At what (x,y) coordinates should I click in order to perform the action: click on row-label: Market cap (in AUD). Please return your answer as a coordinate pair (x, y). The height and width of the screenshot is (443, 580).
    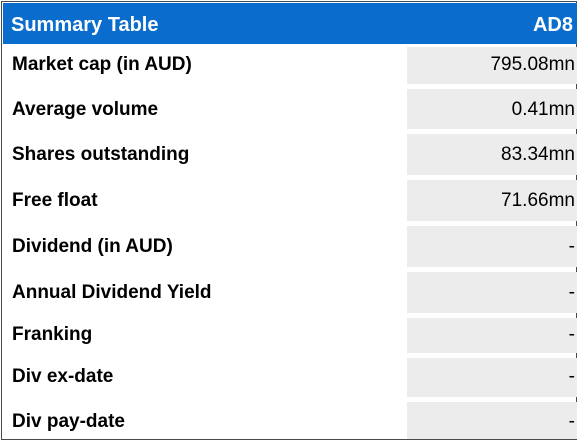
    Looking at the image, I should click on (102, 64).